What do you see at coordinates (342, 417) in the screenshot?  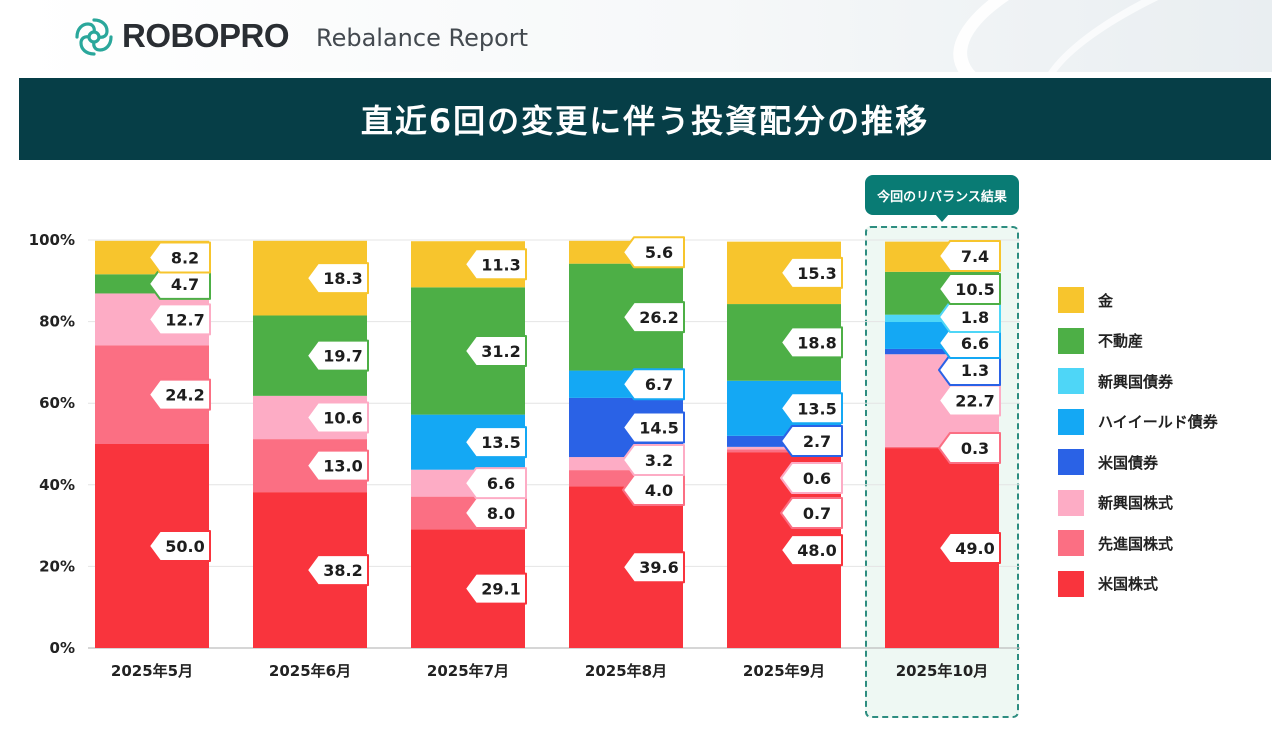 I see `data-label-text: 10.6` at bounding box center [342, 417].